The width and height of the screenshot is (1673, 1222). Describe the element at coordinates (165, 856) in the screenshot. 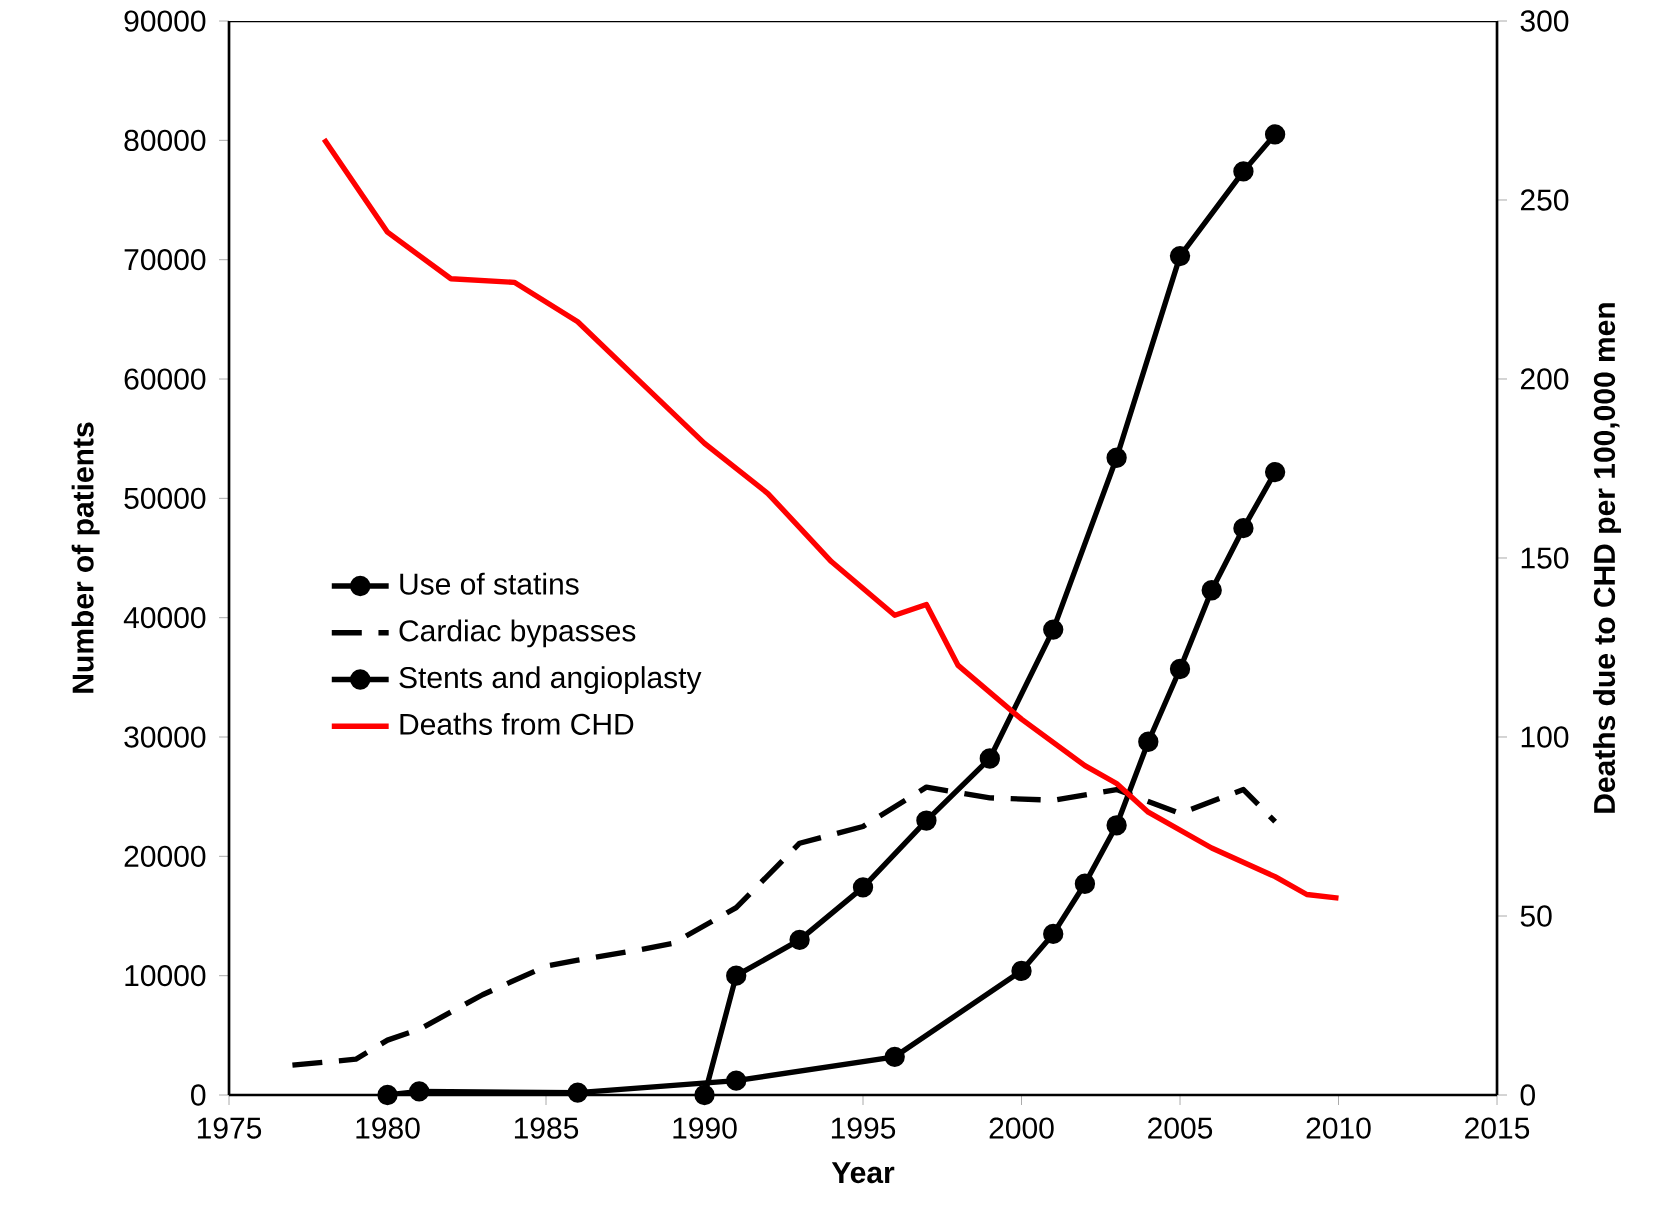

I see `y-tick-label: 20000` at that location.